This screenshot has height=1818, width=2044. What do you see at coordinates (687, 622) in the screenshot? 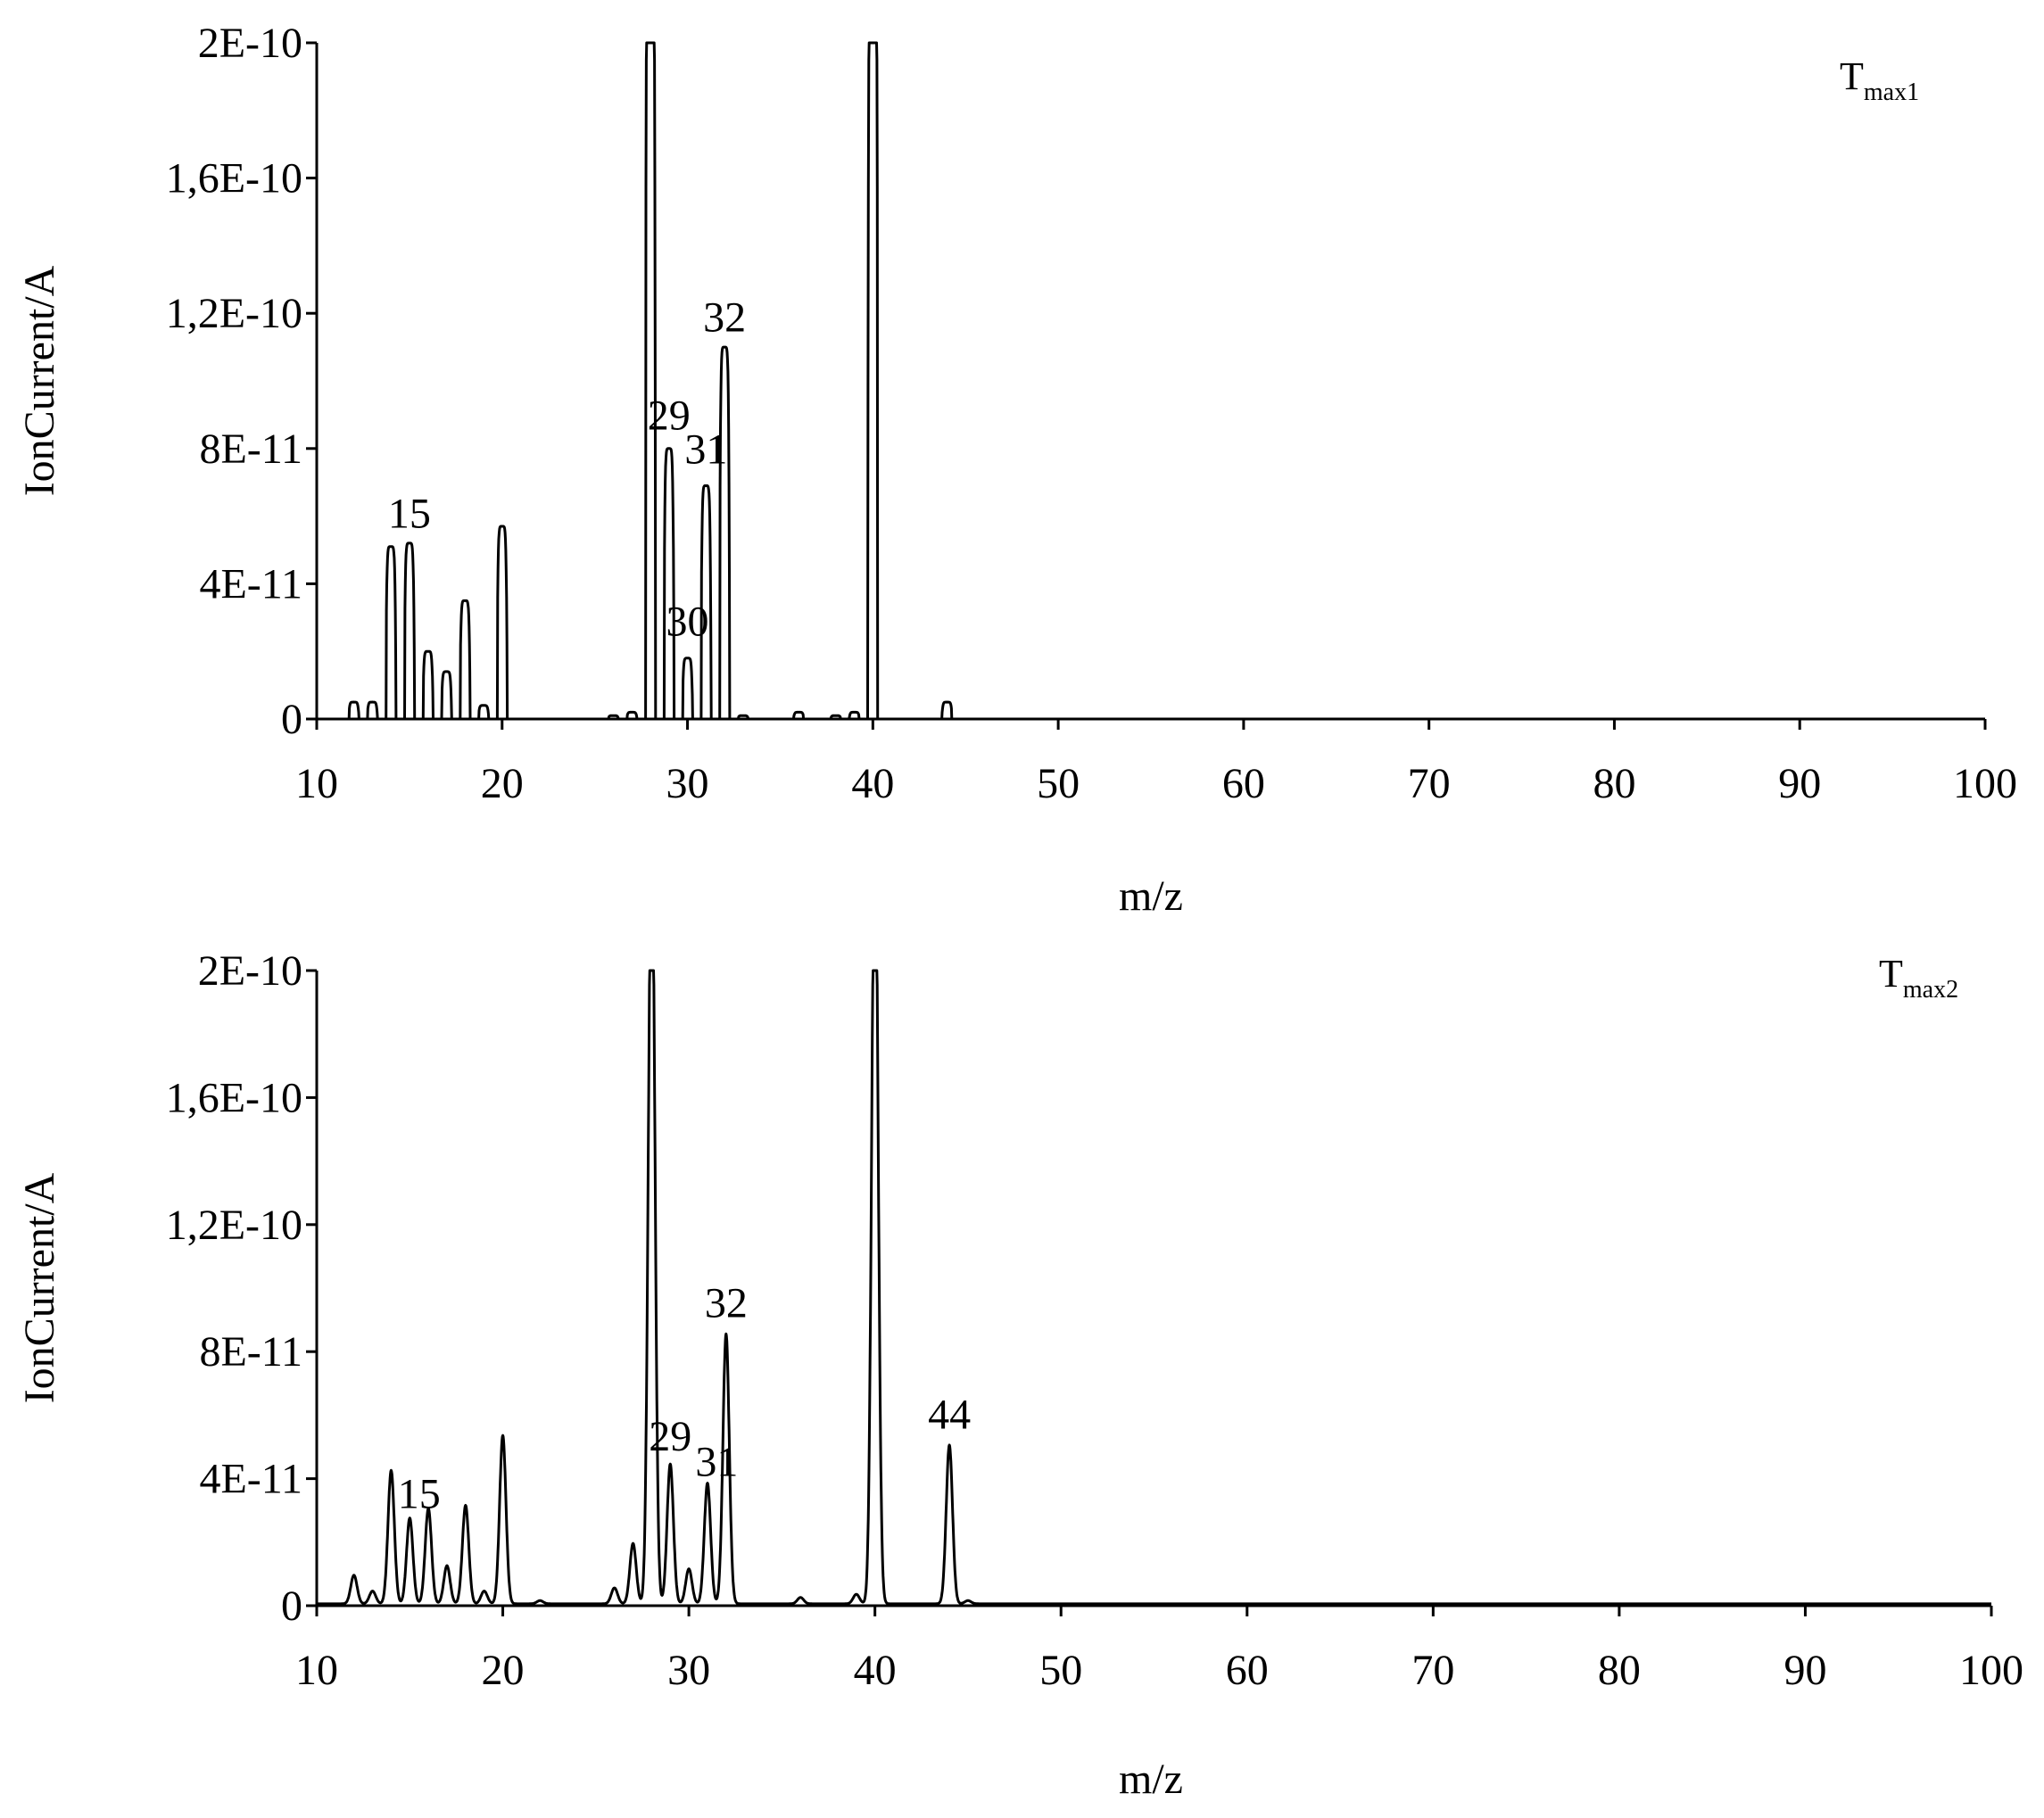
I see `peak-label: 30` at bounding box center [687, 622].